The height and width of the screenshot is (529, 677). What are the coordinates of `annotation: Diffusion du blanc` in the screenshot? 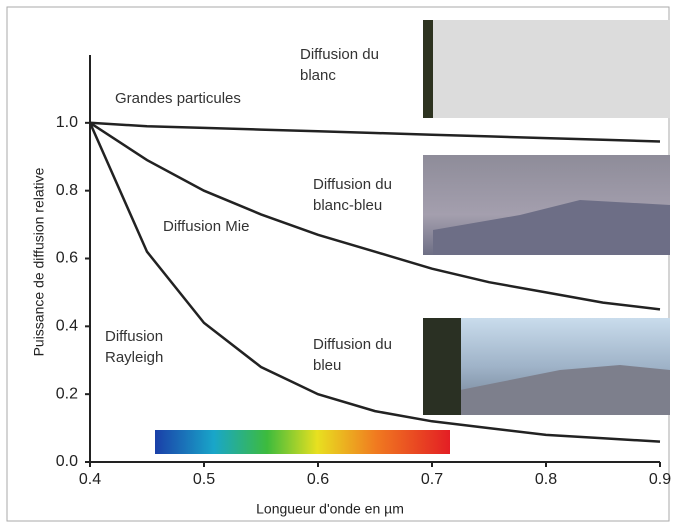 It's located at (339, 65).